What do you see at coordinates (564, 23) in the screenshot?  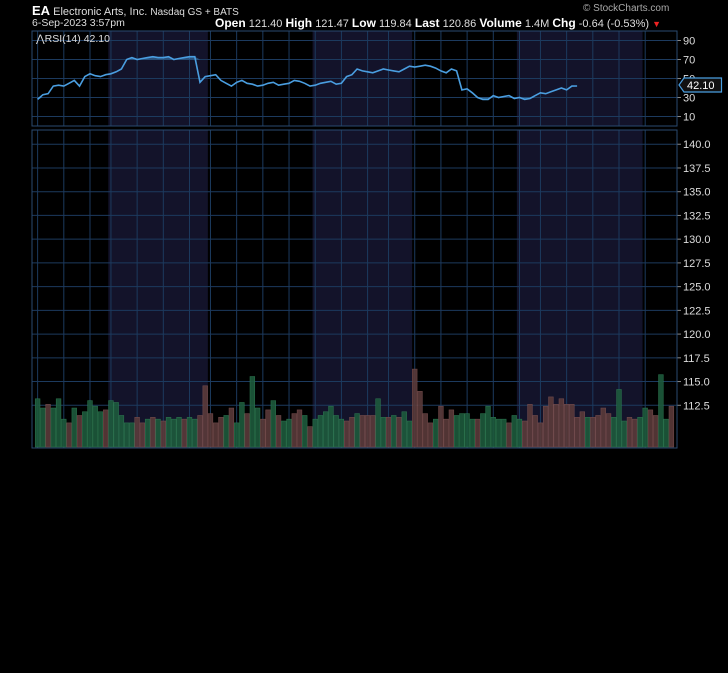 I see `chg-label: Chg` at bounding box center [564, 23].